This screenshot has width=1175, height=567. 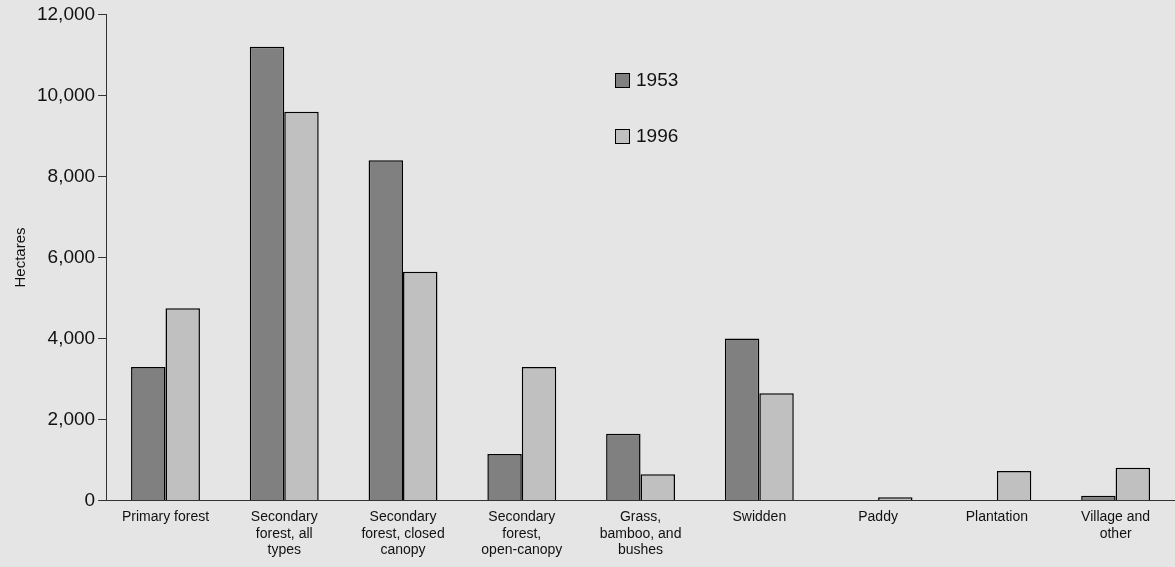 I want to click on y-tick-label: 6,000, so click(x=71, y=256).